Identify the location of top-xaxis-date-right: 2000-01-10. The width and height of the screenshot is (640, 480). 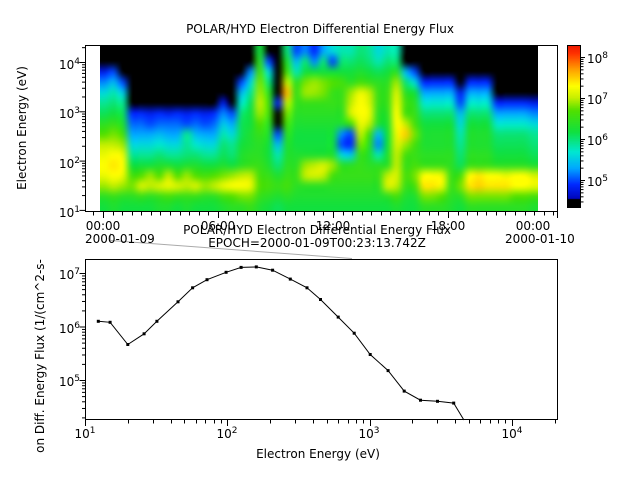
(540, 239).